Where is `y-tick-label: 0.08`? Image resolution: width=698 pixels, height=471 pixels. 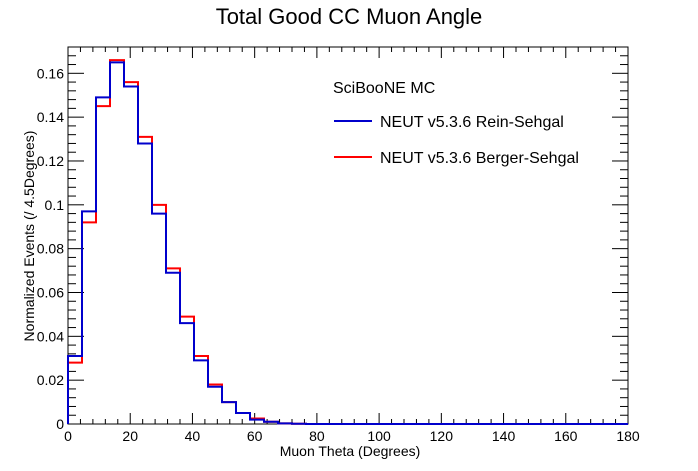 y-tick-label: 0.08 is located at coordinates (50, 249).